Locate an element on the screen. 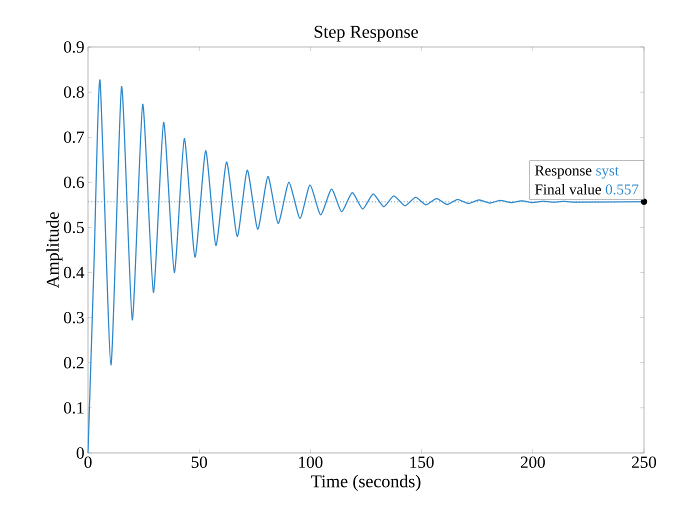  annotation: Response is located at coordinates (563, 172).